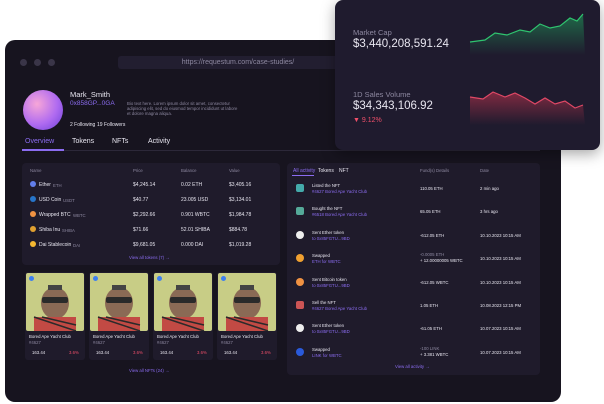 The width and height of the screenshot is (604, 404). Describe the element at coordinates (120, 141) in the screenshot. I see `profile-tab: NFTs` at that location.